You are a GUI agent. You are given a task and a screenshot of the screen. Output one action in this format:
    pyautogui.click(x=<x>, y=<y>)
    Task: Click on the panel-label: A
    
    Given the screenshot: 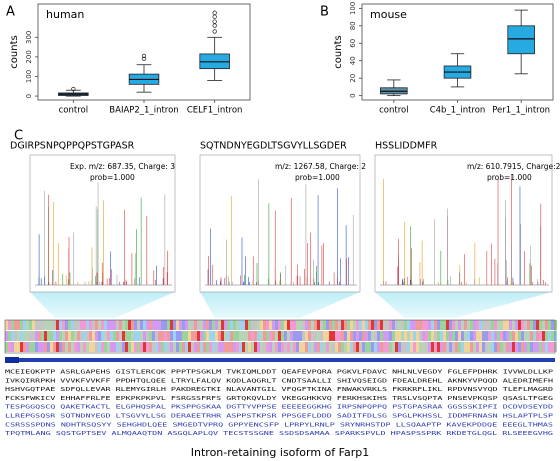 What is the action you would take?
    pyautogui.click(x=10, y=12)
    